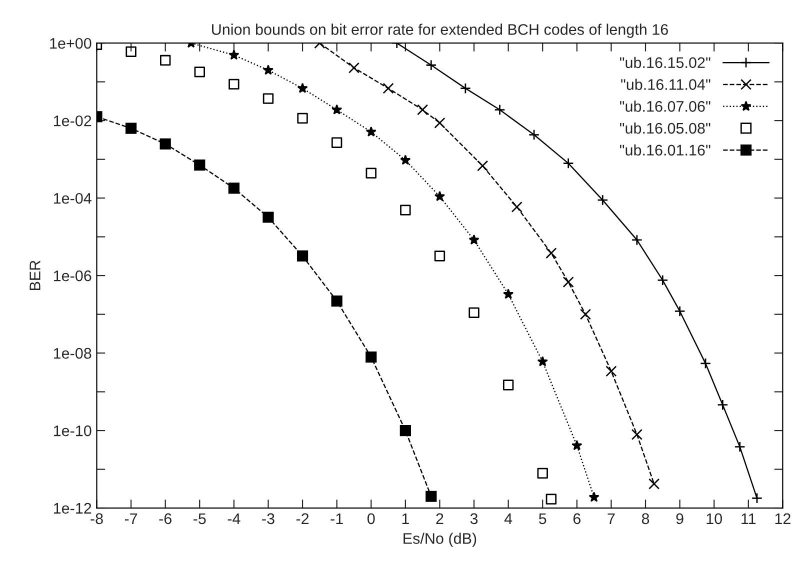 The width and height of the screenshot is (793, 567). What do you see at coordinates (35, 275) in the screenshot?
I see `y-axis-title: BER` at bounding box center [35, 275].